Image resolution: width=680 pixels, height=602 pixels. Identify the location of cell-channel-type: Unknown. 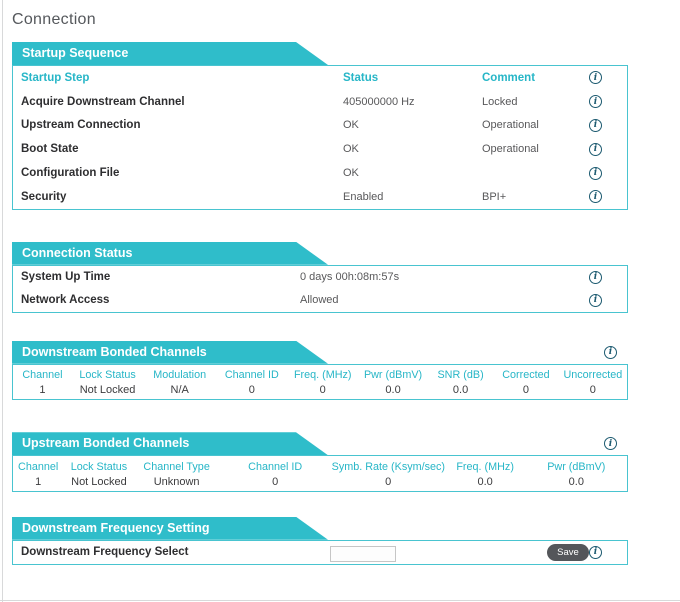
(176, 481).